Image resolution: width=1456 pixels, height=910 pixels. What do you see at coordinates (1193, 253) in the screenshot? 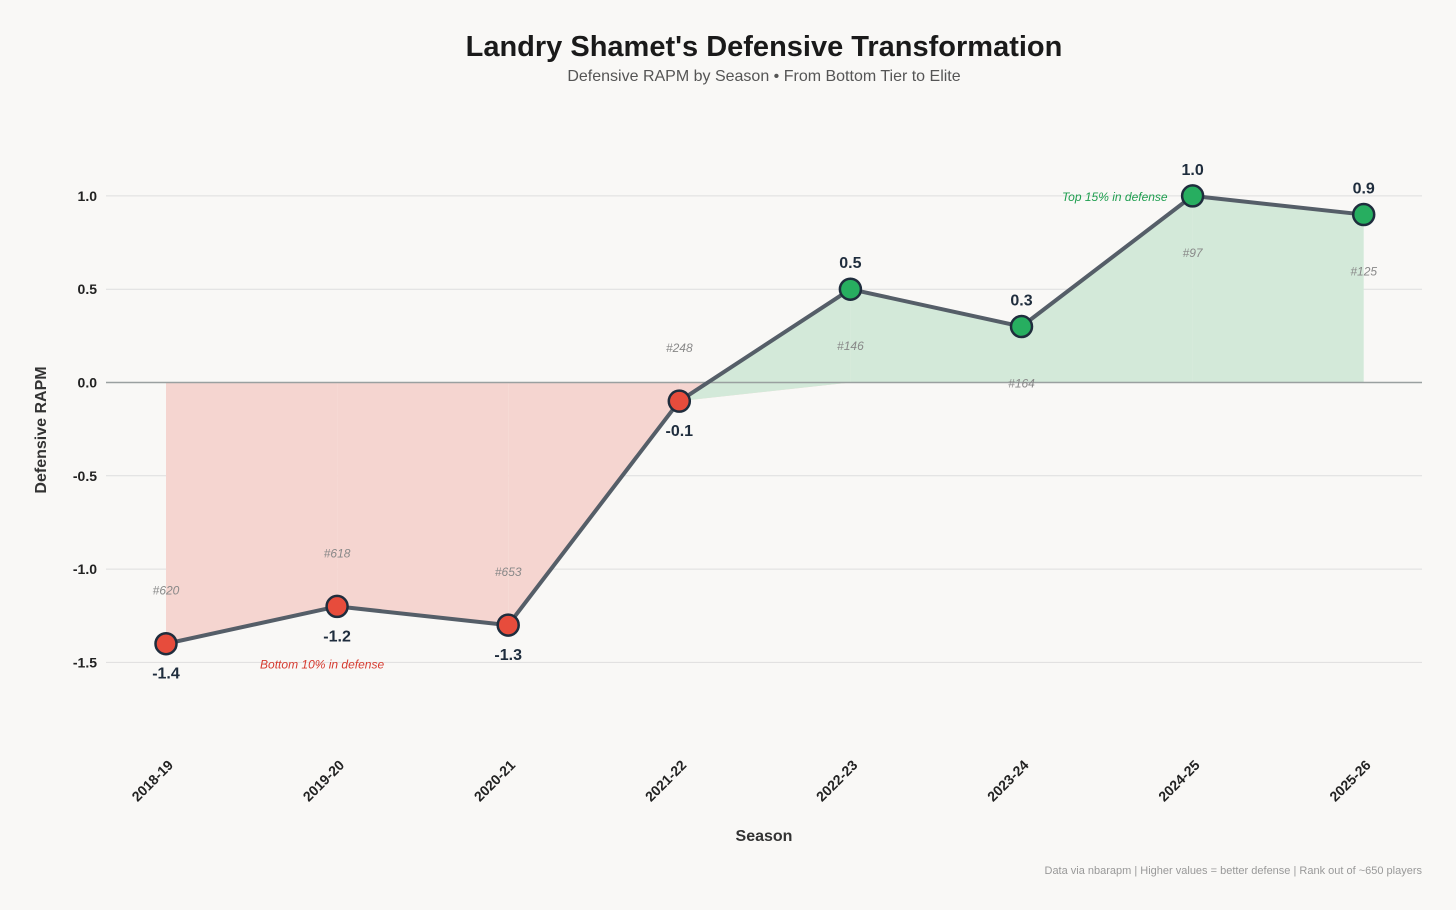
I see `rank-label: #97` at bounding box center [1193, 253].